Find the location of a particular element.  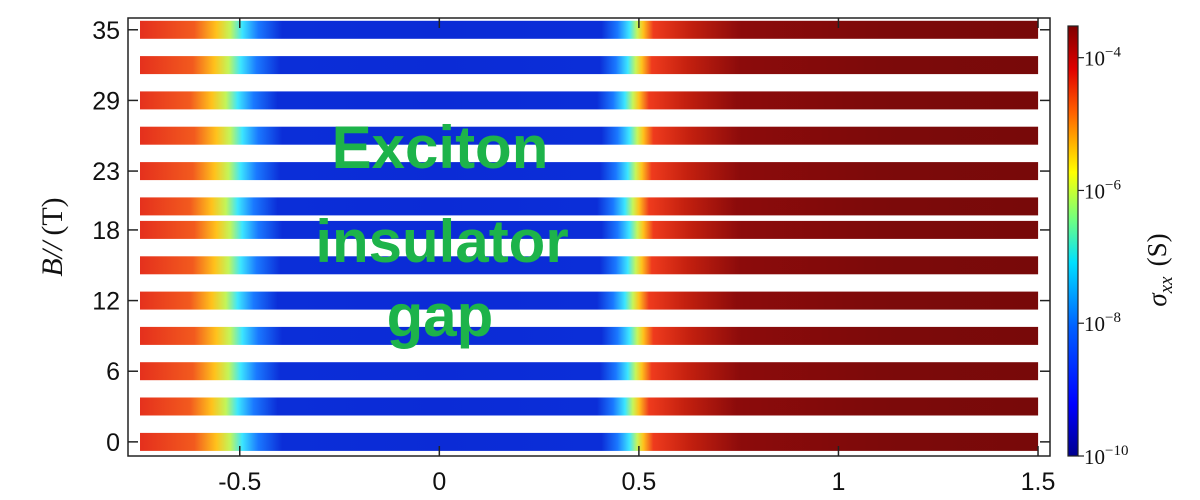

colorbar-tick-label: 10⁻⁸ is located at coordinates (1102, 323).